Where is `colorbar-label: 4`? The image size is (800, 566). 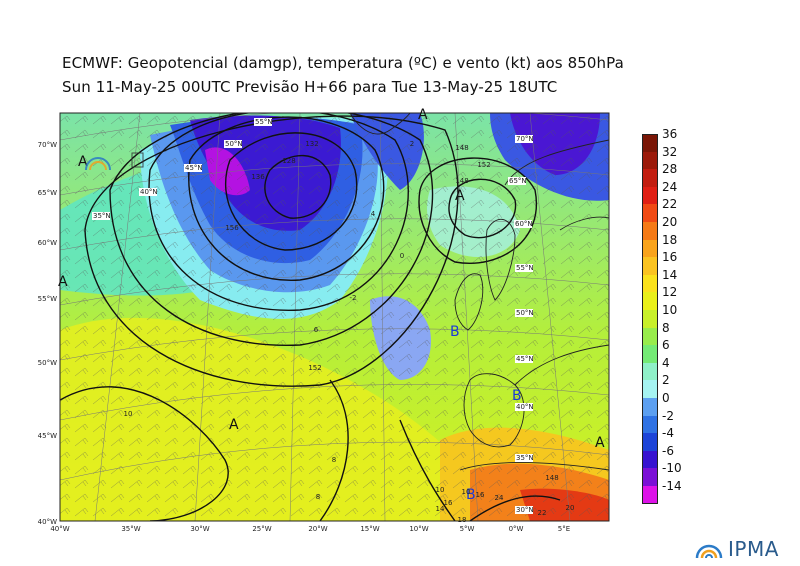
colorbar-label: 4 is located at coordinates (666, 362).